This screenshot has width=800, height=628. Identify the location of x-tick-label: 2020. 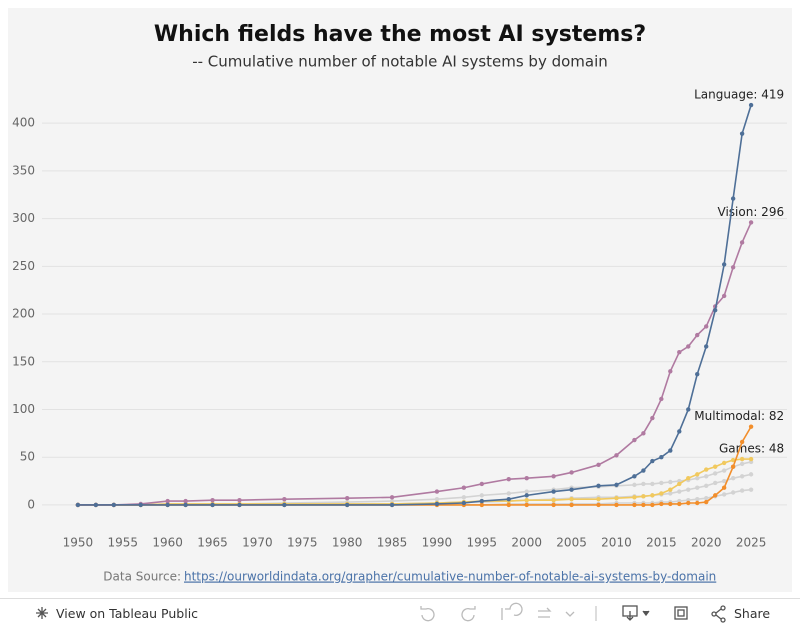
(706, 543).